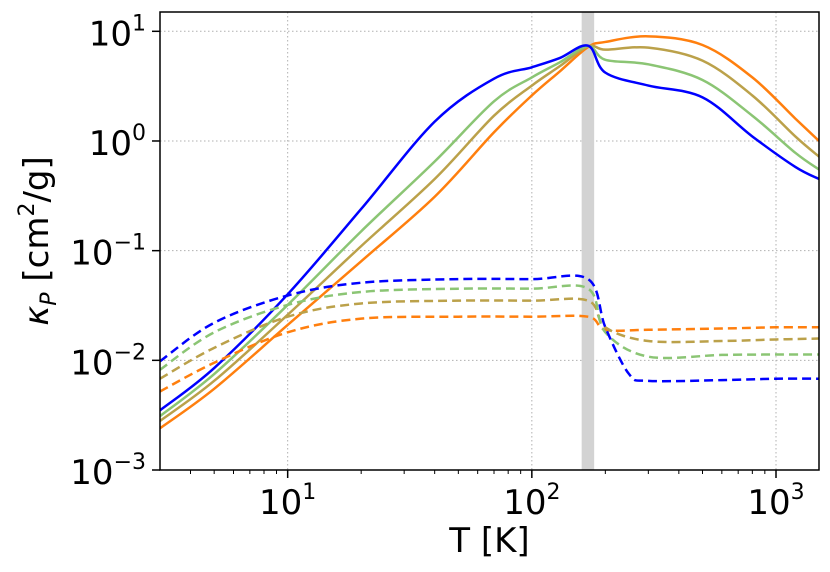 The width and height of the screenshot is (830, 572). Describe the element at coordinates (108, 361) in the screenshot. I see `y-tick-label: 10⁻²` at that location.